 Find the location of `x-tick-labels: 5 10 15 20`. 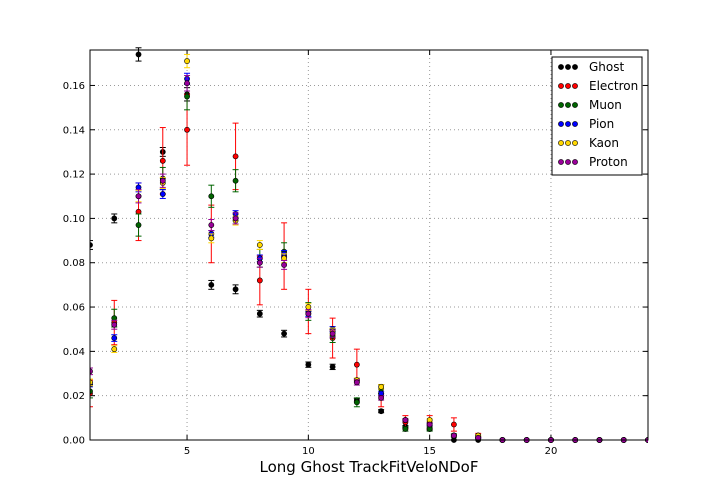

x-tick-labels: 5 10 15 20 is located at coordinates (370, 451).